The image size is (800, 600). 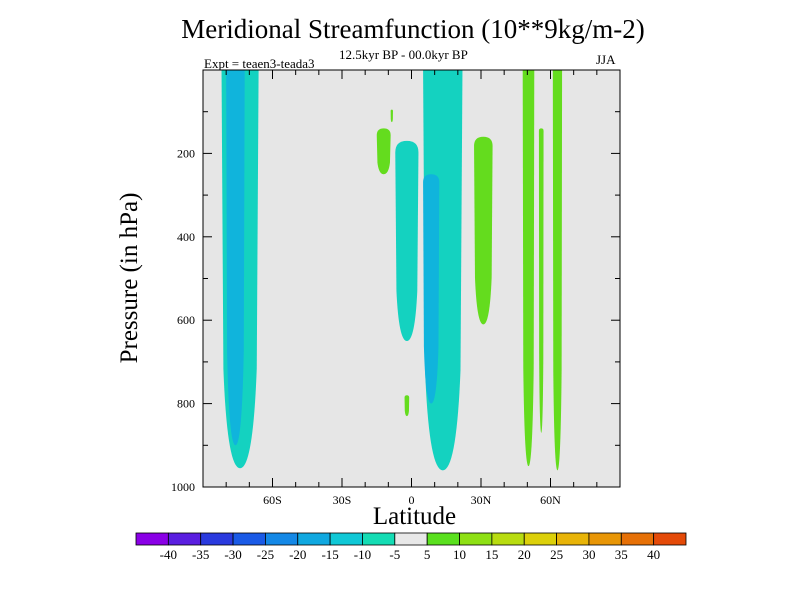 What do you see at coordinates (541, 280) in the screenshot?
I see `contour-region-nh-positive-b` at bounding box center [541, 280].